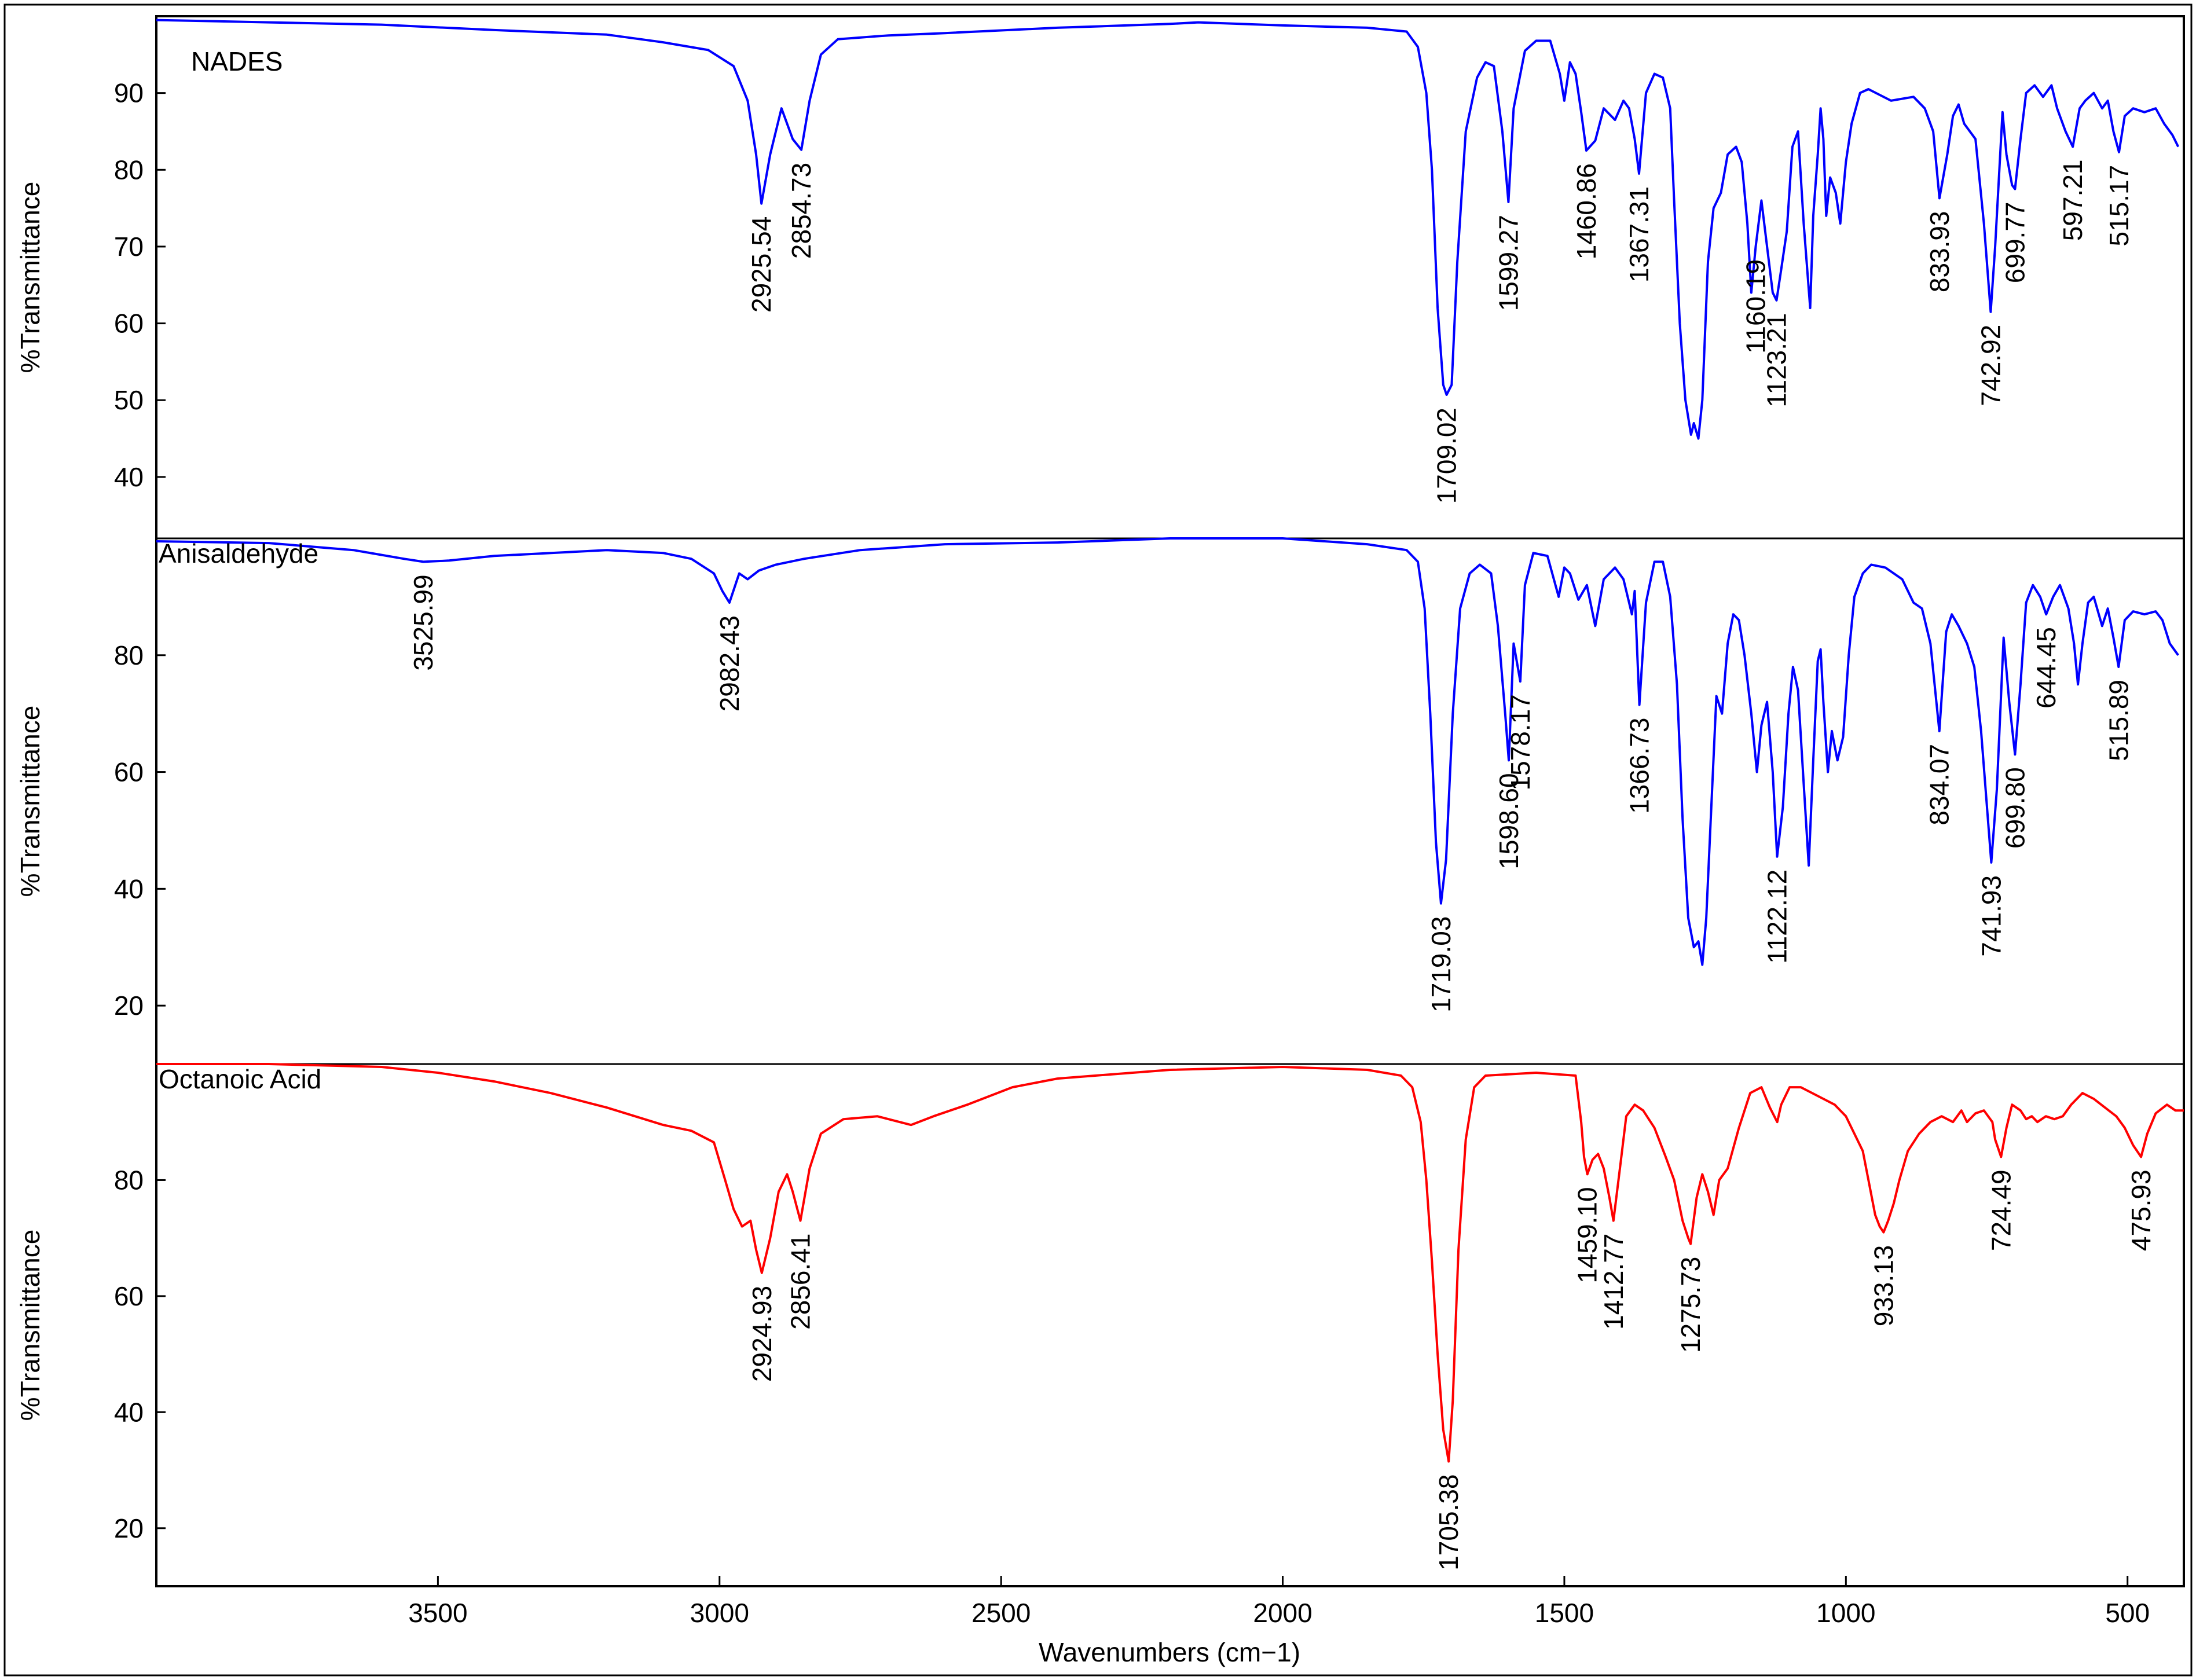  I want to click on x-tick-label: 1500, so click(1564, 1613).